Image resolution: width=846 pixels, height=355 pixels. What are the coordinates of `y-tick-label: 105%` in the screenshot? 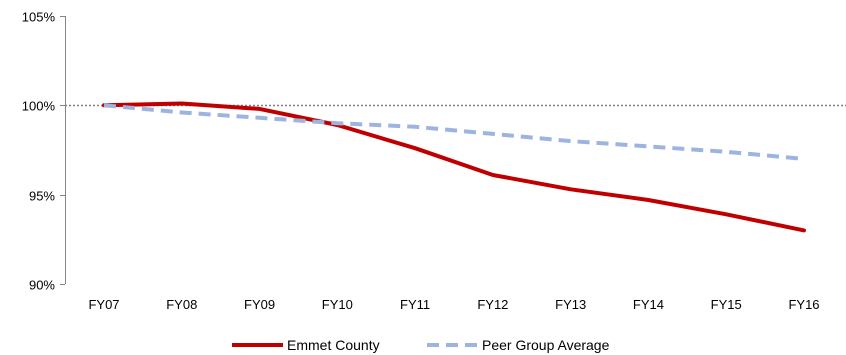 It's located at (39, 17).